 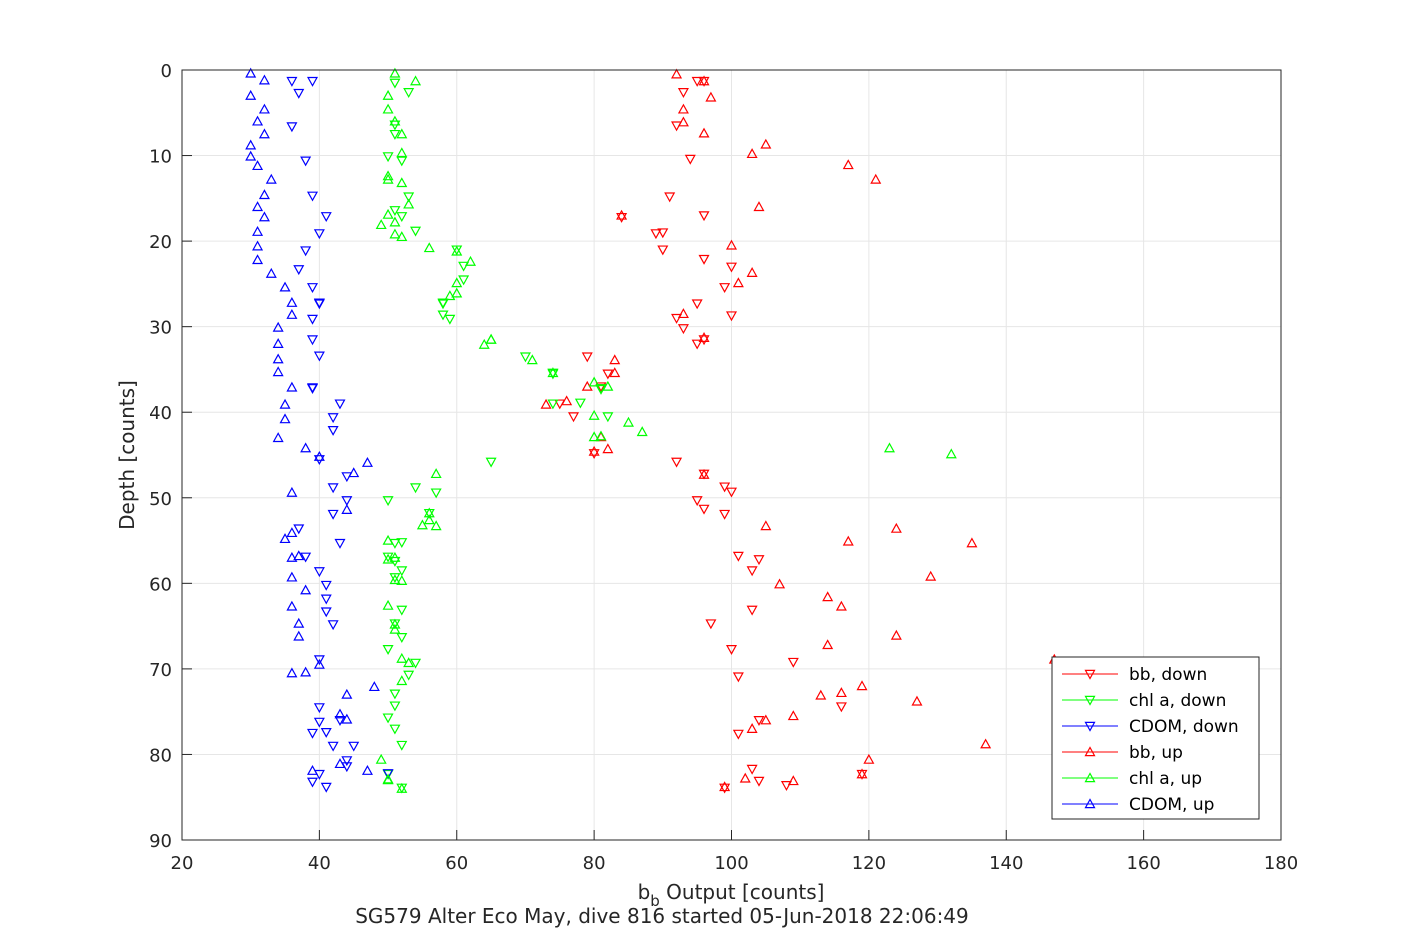 I want to click on y-tick-label: 20, so click(x=160, y=242).